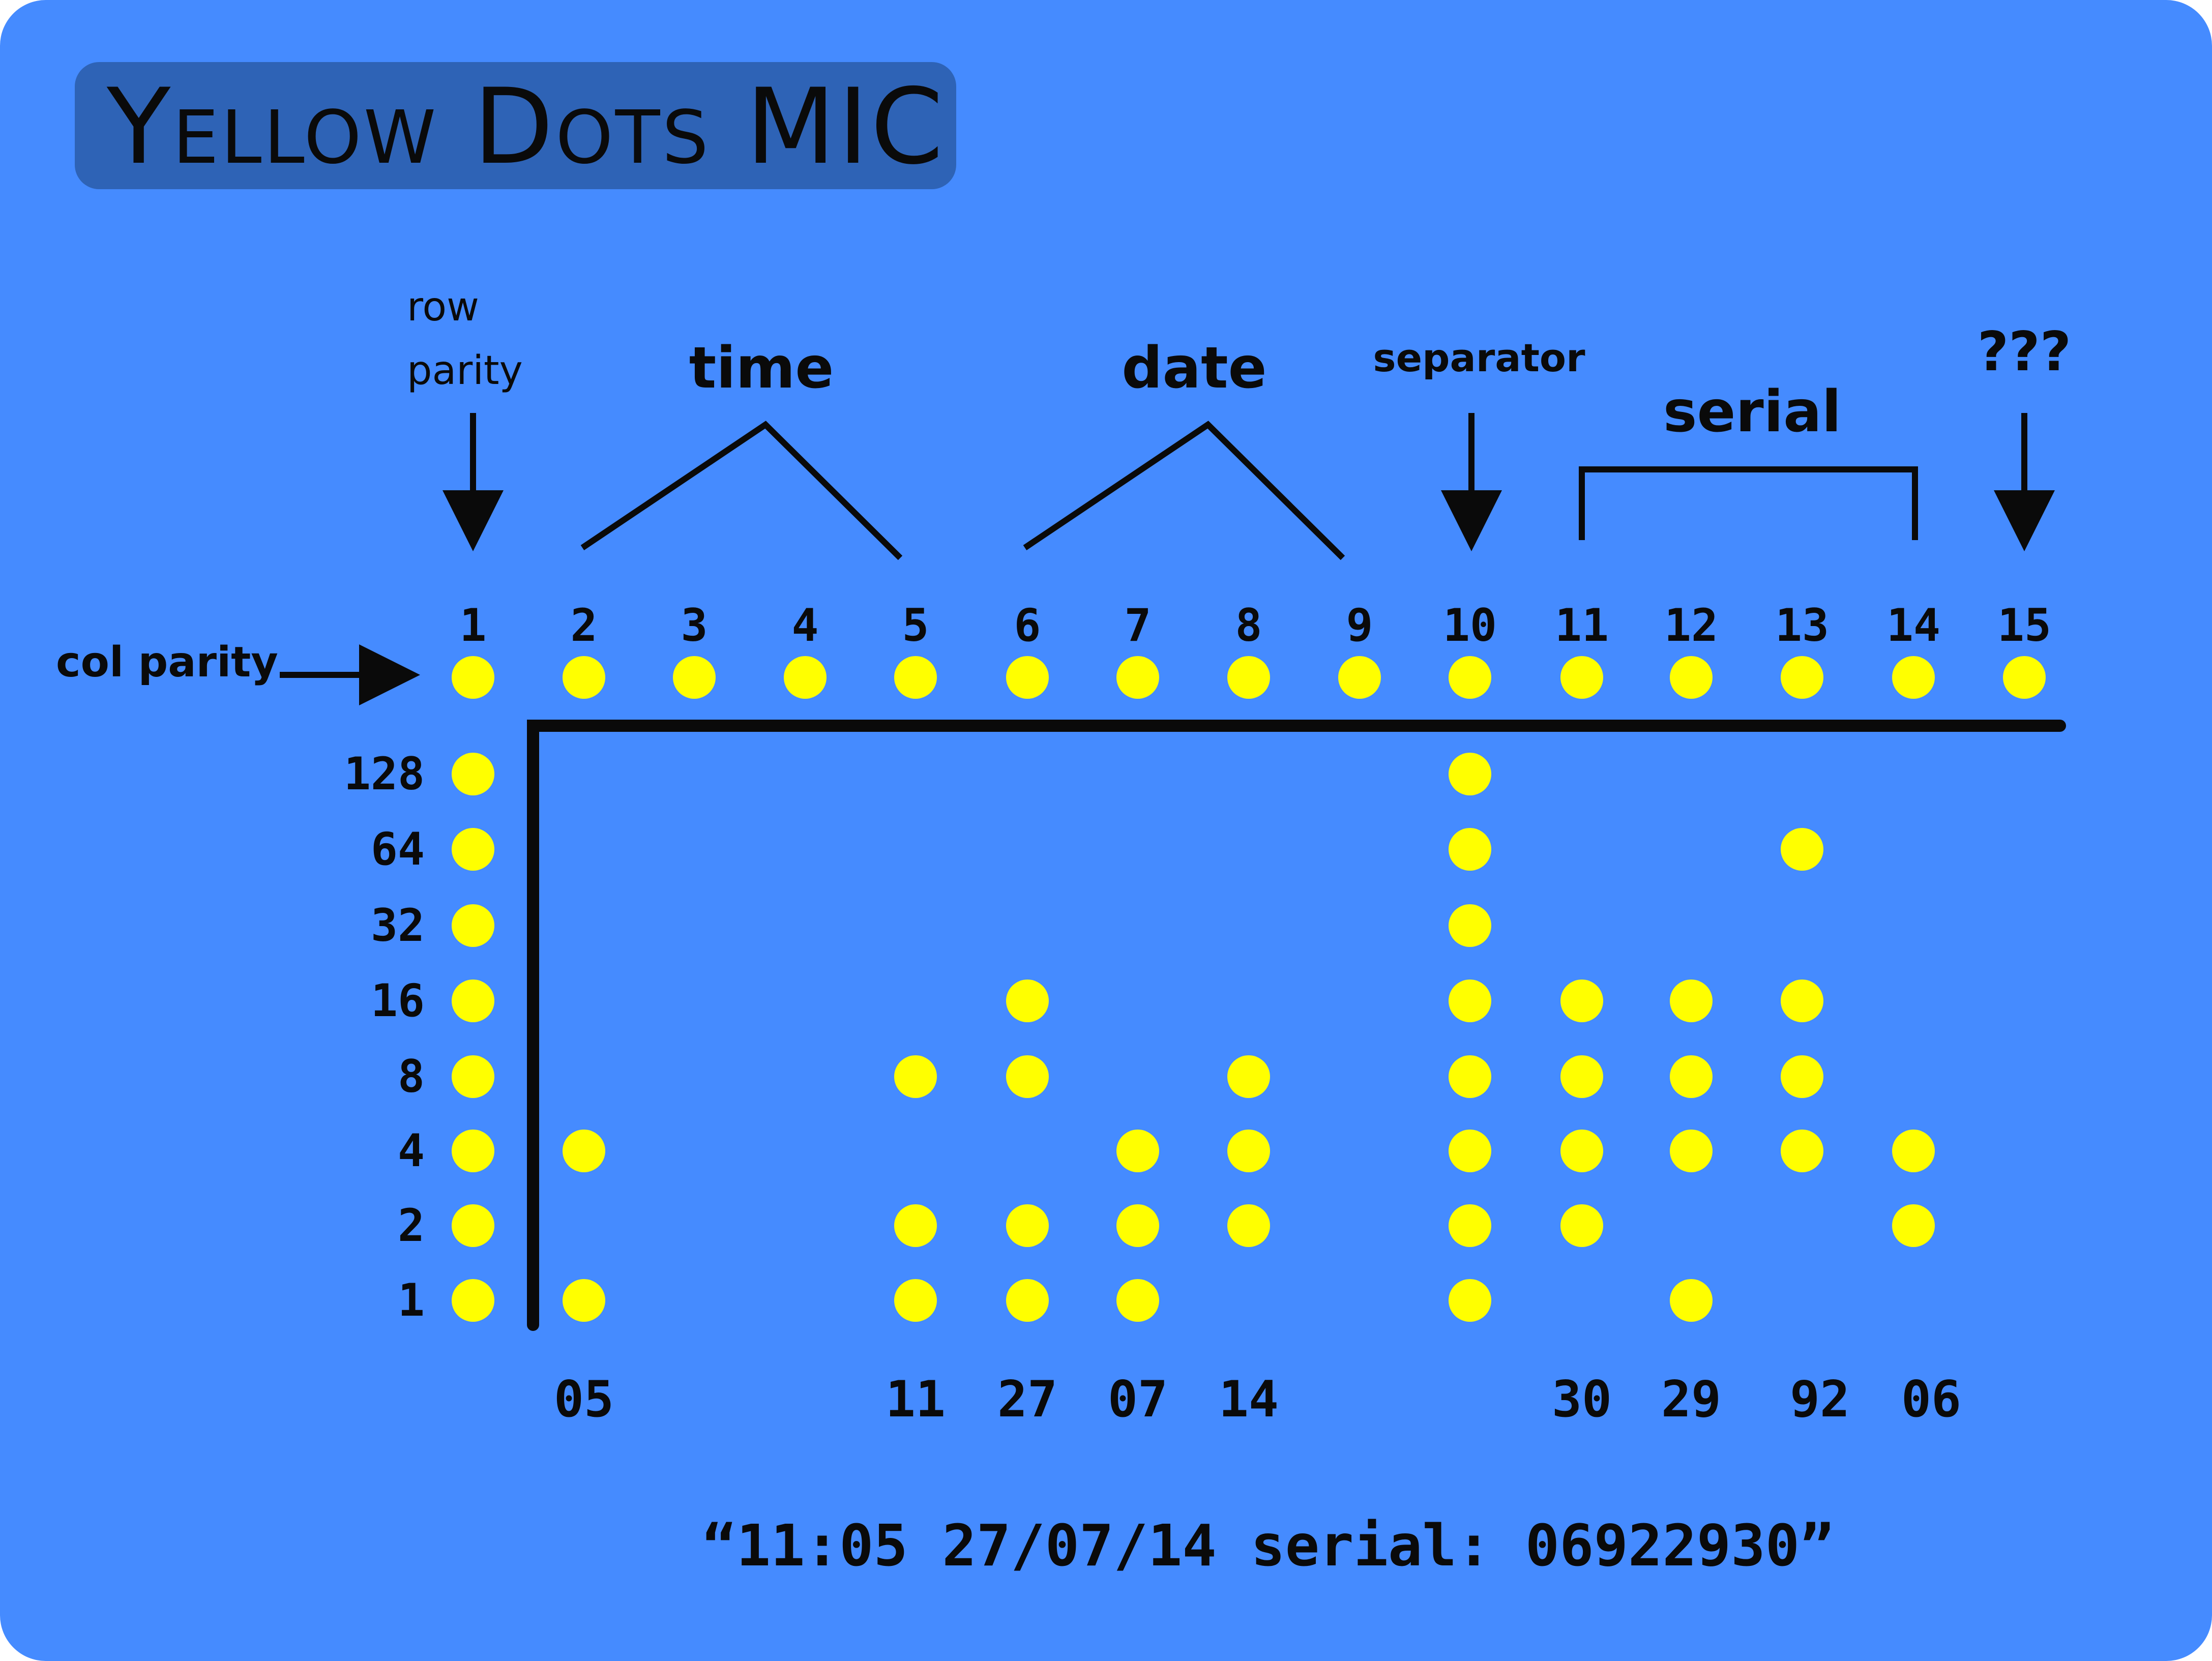  Describe the element at coordinates (1752, 412) in the screenshot. I see `serial-label: serial` at that location.